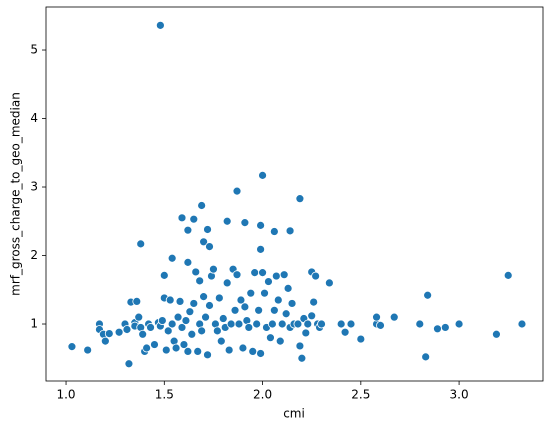 Image resolution: width=554 pixels, height=432 pixels. I want to click on x-tick-label: 1.0, so click(65, 395).